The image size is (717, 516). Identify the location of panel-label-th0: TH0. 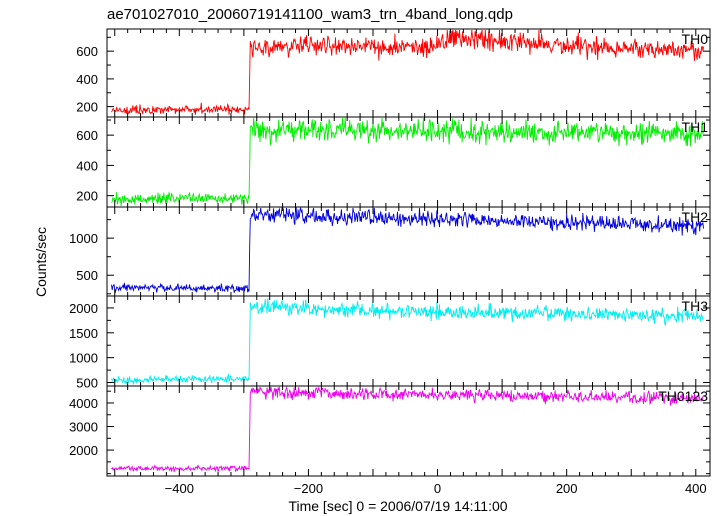
(695, 39).